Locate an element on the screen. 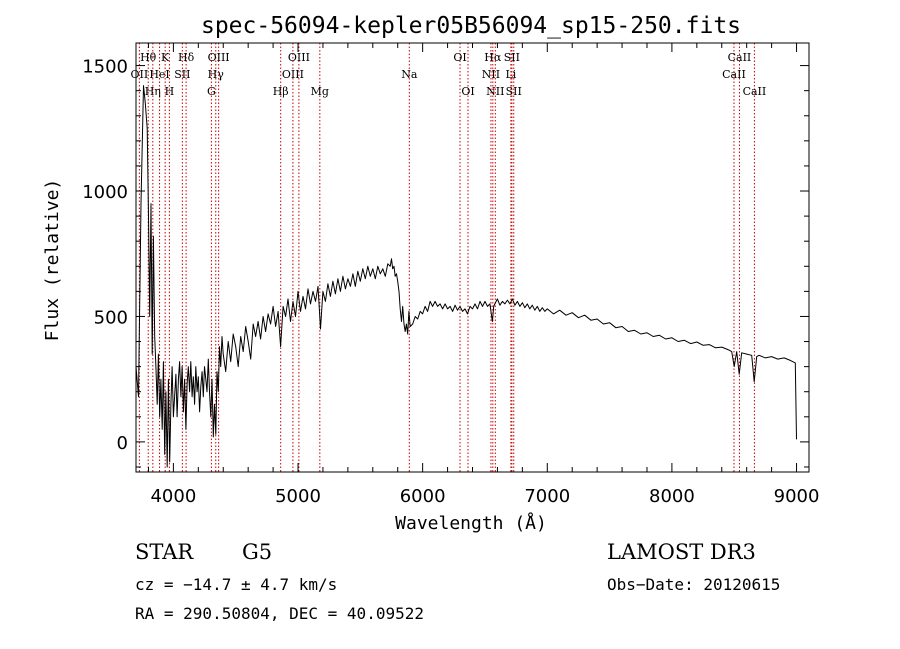  x-tick-label: 9000 is located at coordinates (797, 496).